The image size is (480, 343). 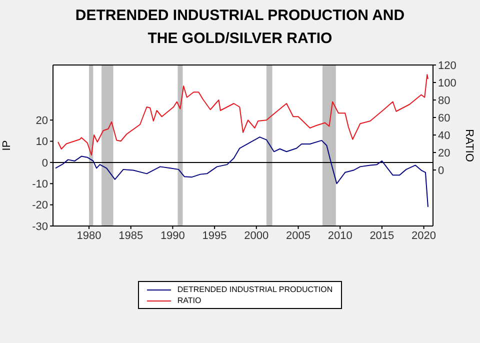 I want to click on y-tick-label: 20, so click(x=42, y=120).